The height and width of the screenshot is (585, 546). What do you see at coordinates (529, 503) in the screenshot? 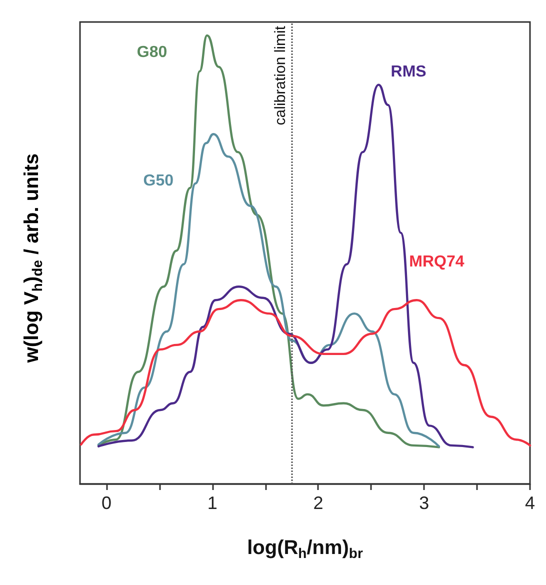
I see `x-tick-label: 4` at bounding box center [529, 503].